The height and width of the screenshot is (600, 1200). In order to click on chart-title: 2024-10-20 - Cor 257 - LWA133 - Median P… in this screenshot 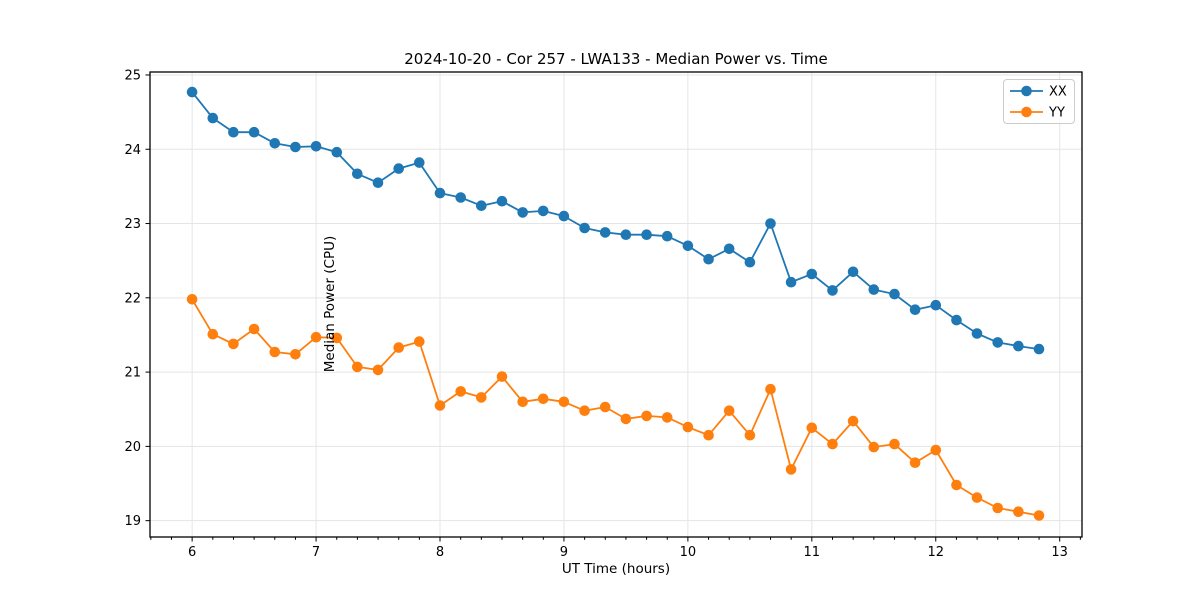, I will do `click(616, 59)`.